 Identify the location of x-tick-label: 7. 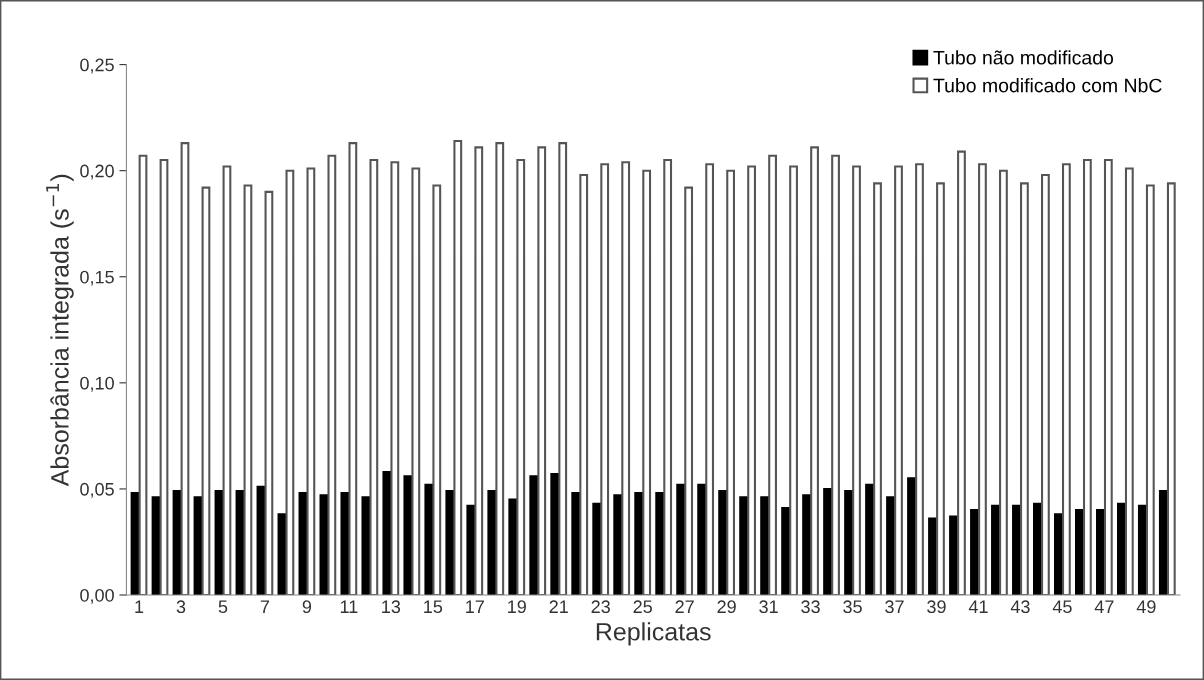
(265, 606).